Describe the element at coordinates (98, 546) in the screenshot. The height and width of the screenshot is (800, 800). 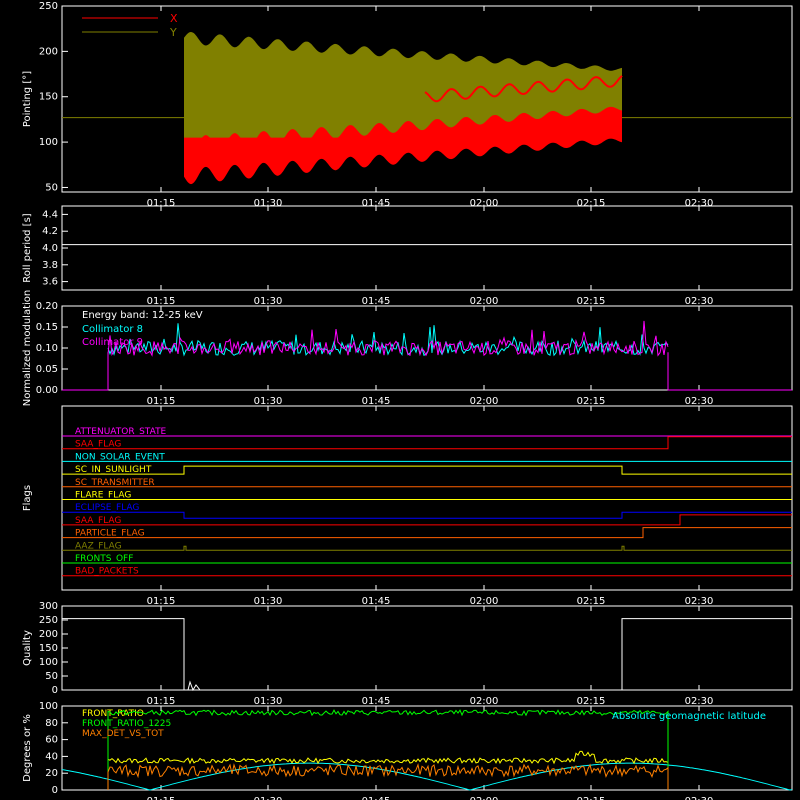
I see `flag-label-9: AAZ_FLAG` at that location.